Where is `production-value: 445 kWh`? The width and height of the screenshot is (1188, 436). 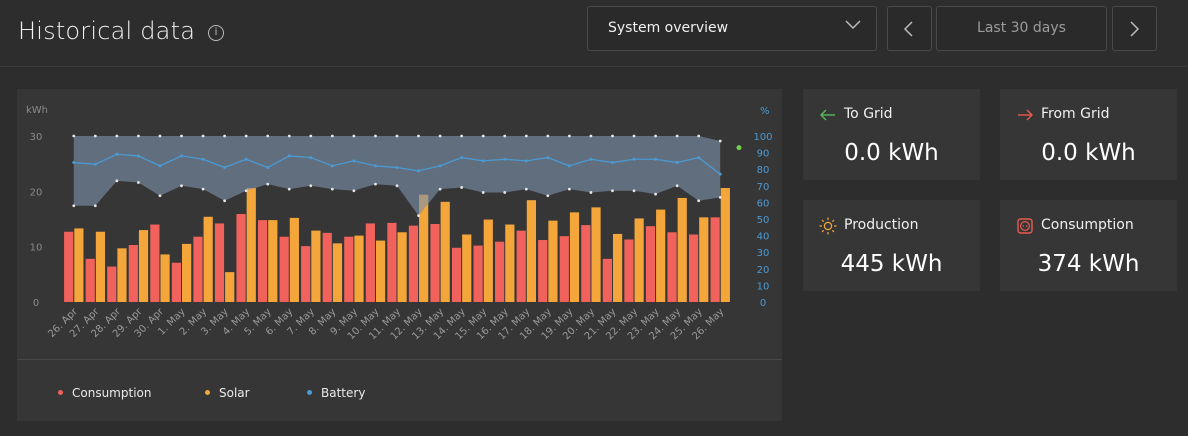
production-value: 445 kWh is located at coordinates (891, 264).